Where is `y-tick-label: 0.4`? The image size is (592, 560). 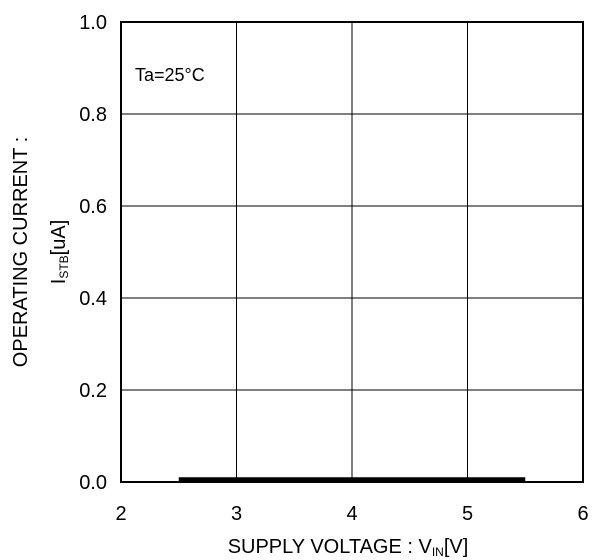 y-tick-label: 0.4 is located at coordinates (93, 299).